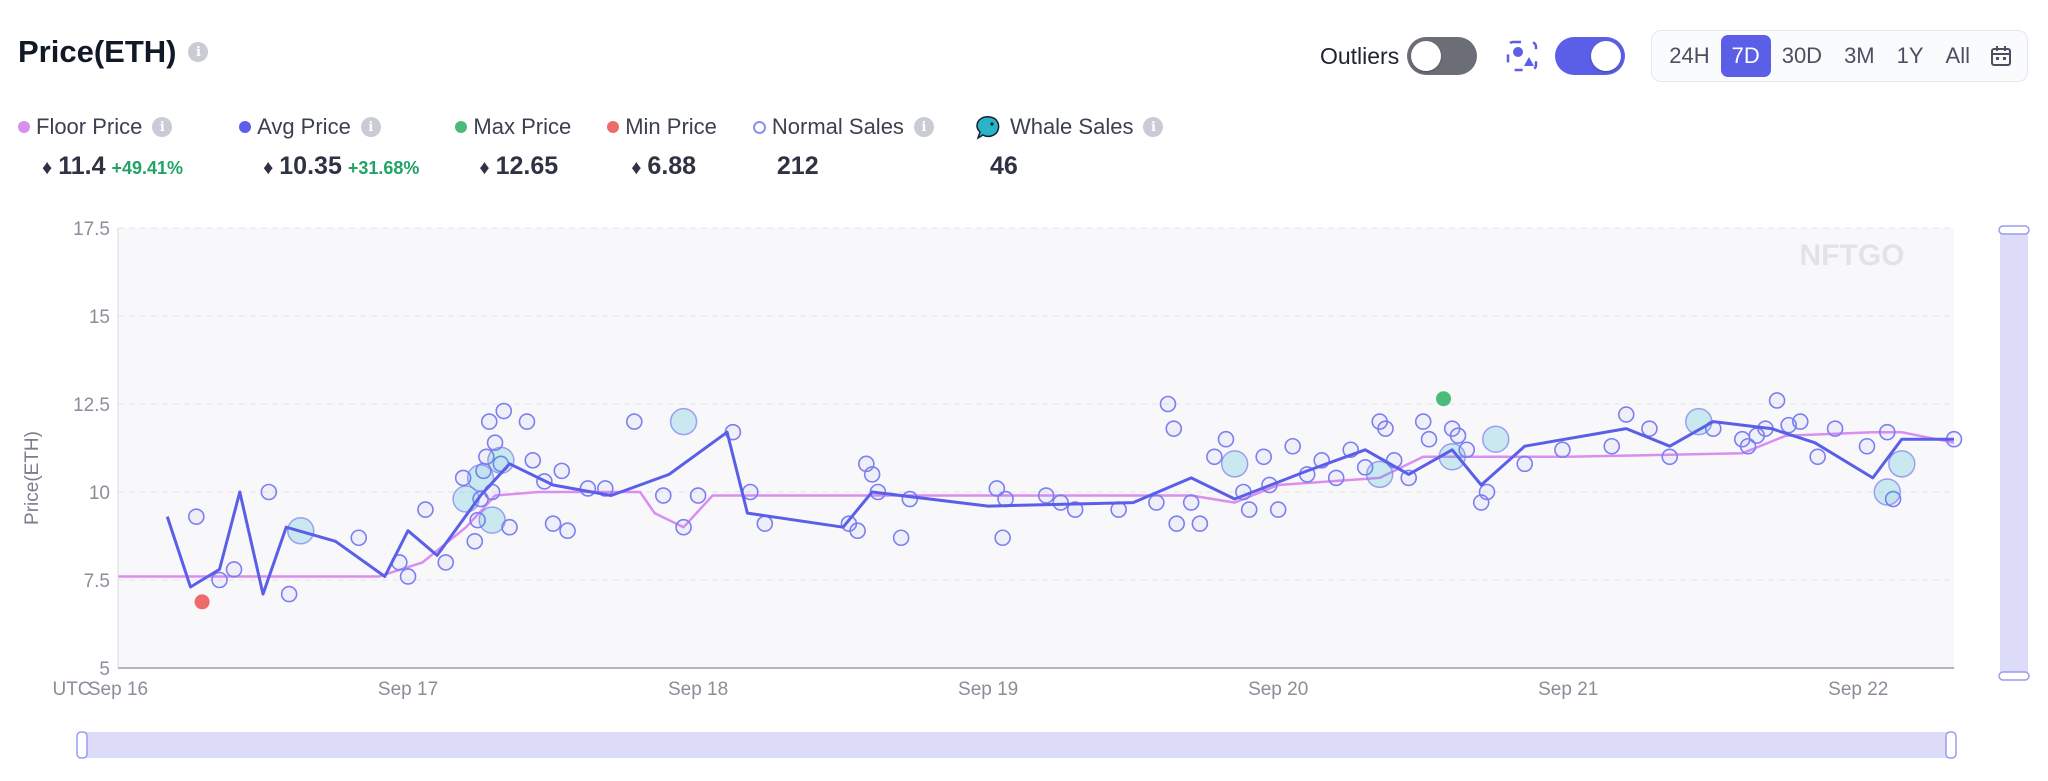 The image size is (2048, 781). I want to click on avg-value: 10.35, so click(310, 166).